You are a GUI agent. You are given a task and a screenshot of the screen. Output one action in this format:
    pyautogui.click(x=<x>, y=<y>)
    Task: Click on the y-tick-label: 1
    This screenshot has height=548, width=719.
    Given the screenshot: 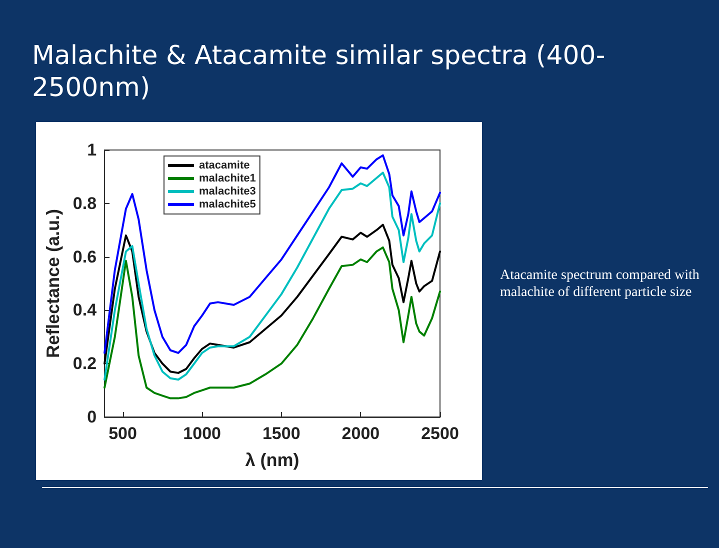 What is the action you would take?
    pyautogui.click(x=92, y=150)
    